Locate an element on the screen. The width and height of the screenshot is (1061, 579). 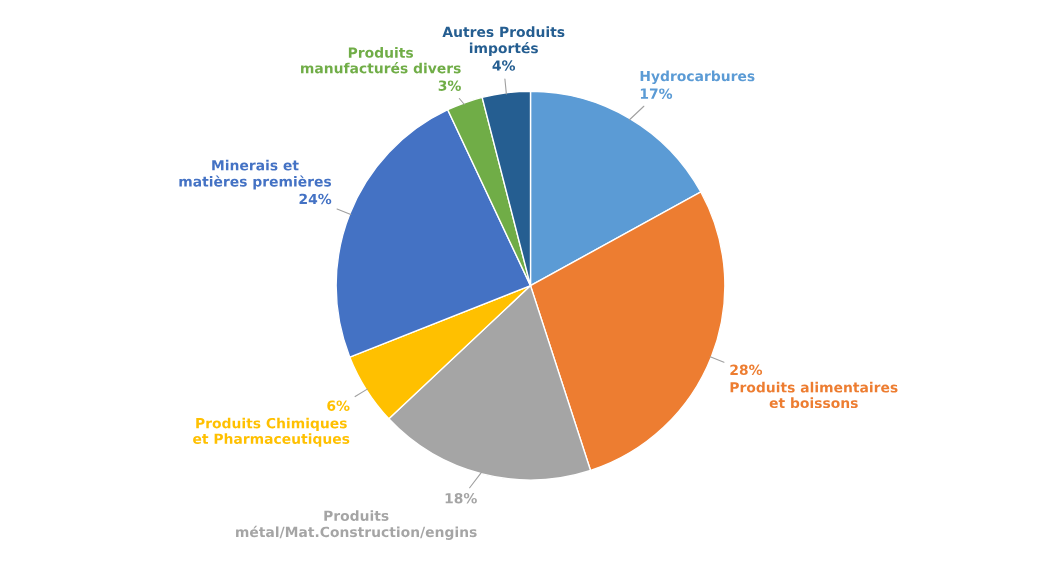
data-label: 18% is located at coordinates (461, 498).